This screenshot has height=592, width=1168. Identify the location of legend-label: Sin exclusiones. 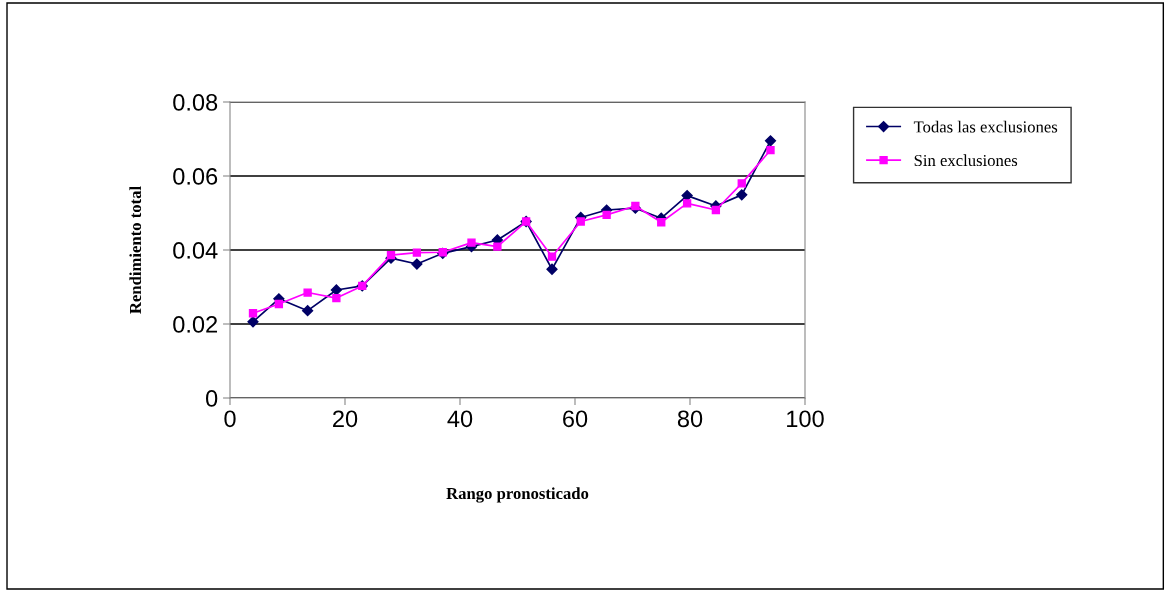
(966, 160).